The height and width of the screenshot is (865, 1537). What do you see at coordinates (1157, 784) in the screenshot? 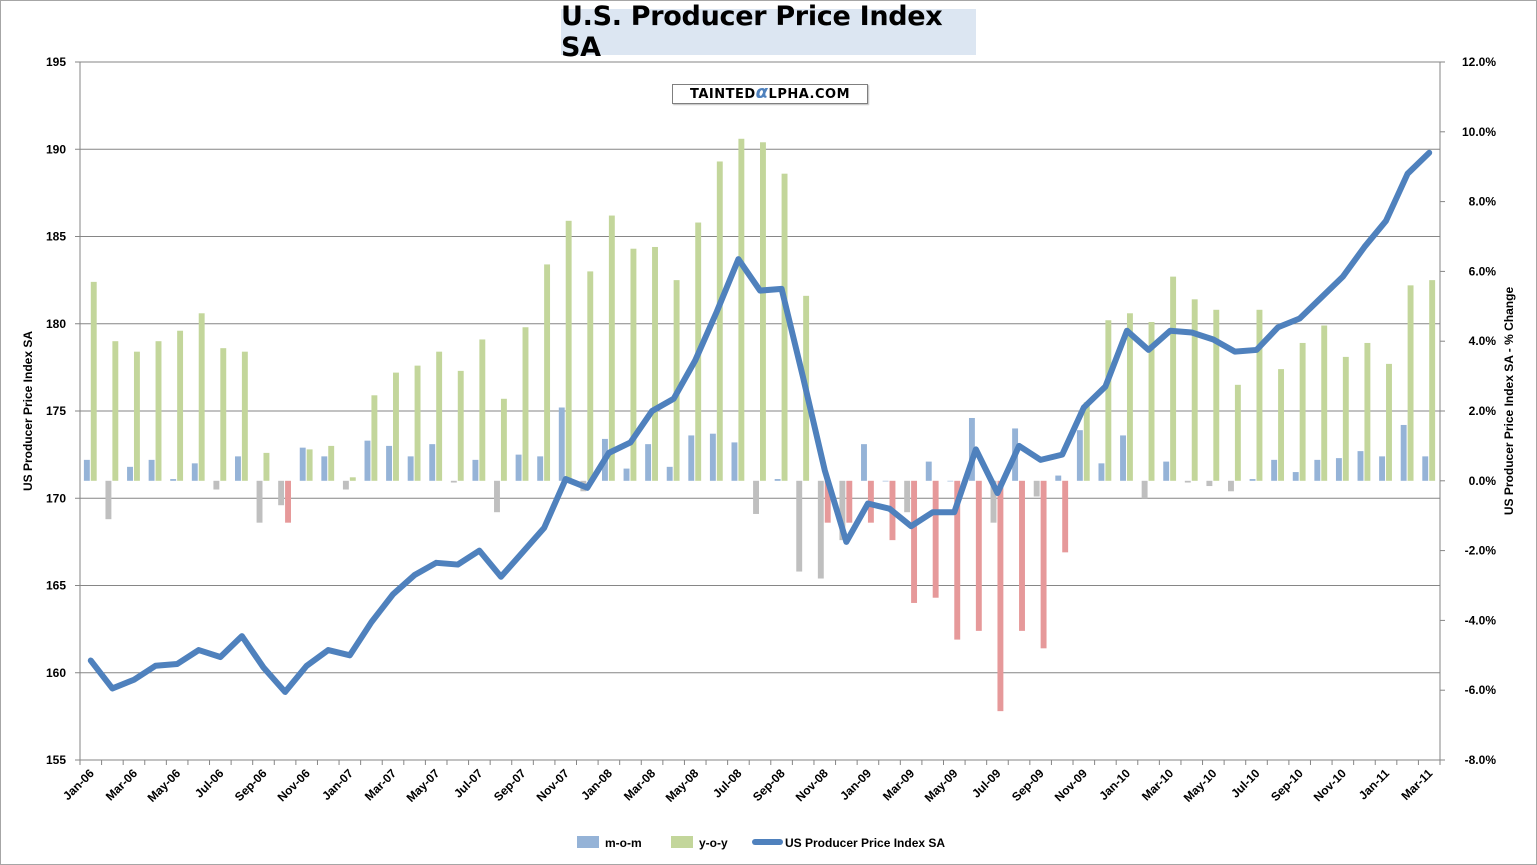
I see `x-axis-tick-label: Mar-10` at bounding box center [1157, 784].